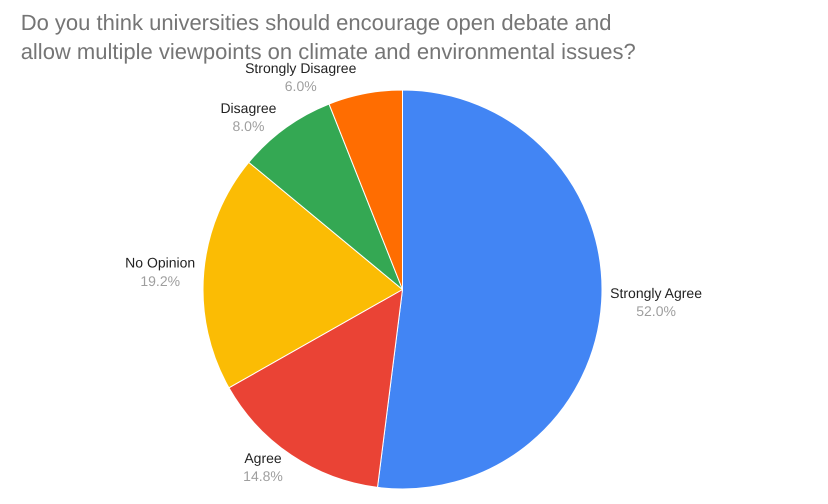  Describe the element at coordinates (300, 86) in the screenshot. I see `data-label: 6.0%` at that location.